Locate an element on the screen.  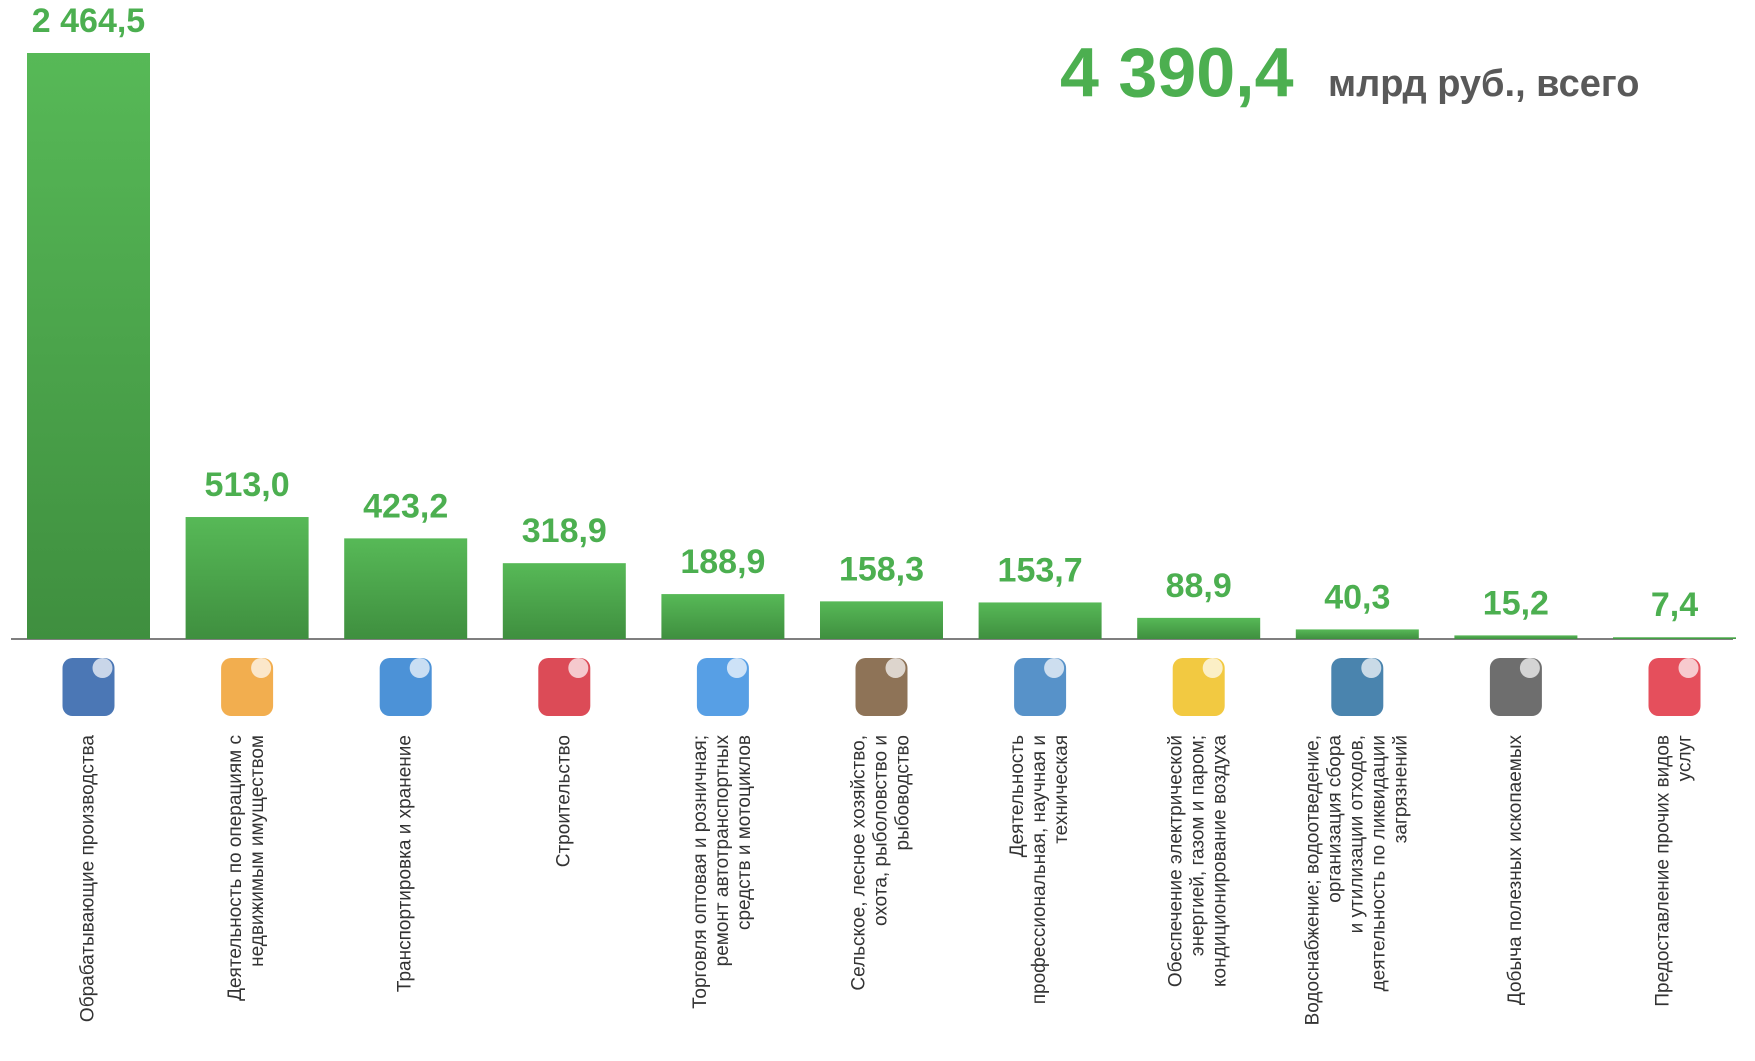
category-label: Обрабатывающие производства is located at coordinates (88, 878).